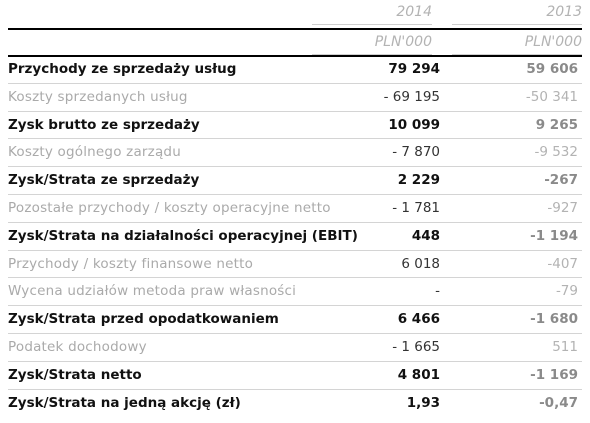  I want to click on header-divider, so click(295, 29).